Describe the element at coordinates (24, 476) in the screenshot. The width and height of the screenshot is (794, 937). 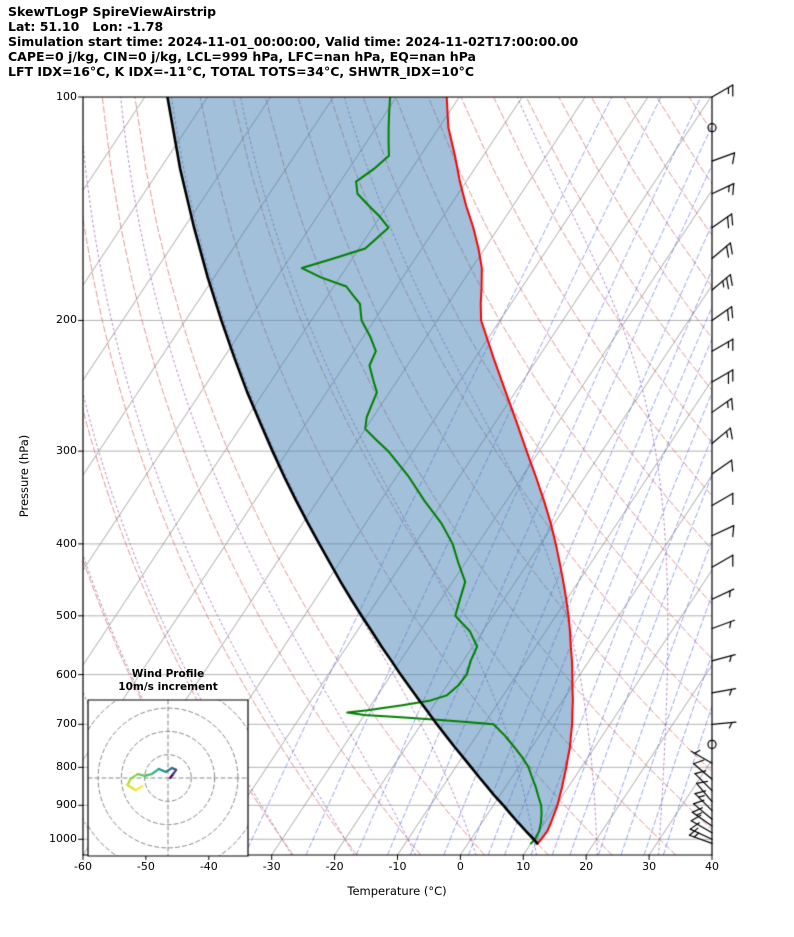
I see `y-axis-label: Pressure (hPa)` at that location.